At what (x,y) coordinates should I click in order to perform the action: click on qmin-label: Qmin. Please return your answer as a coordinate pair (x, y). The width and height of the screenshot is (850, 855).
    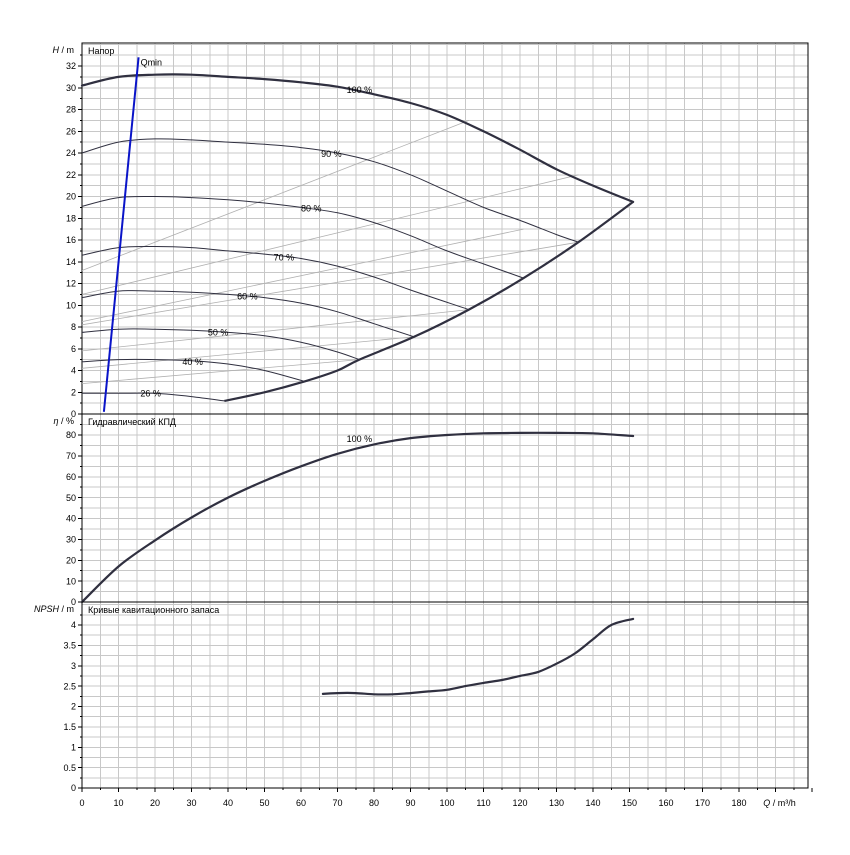
    Looking at the image, I should click on (152, 62).